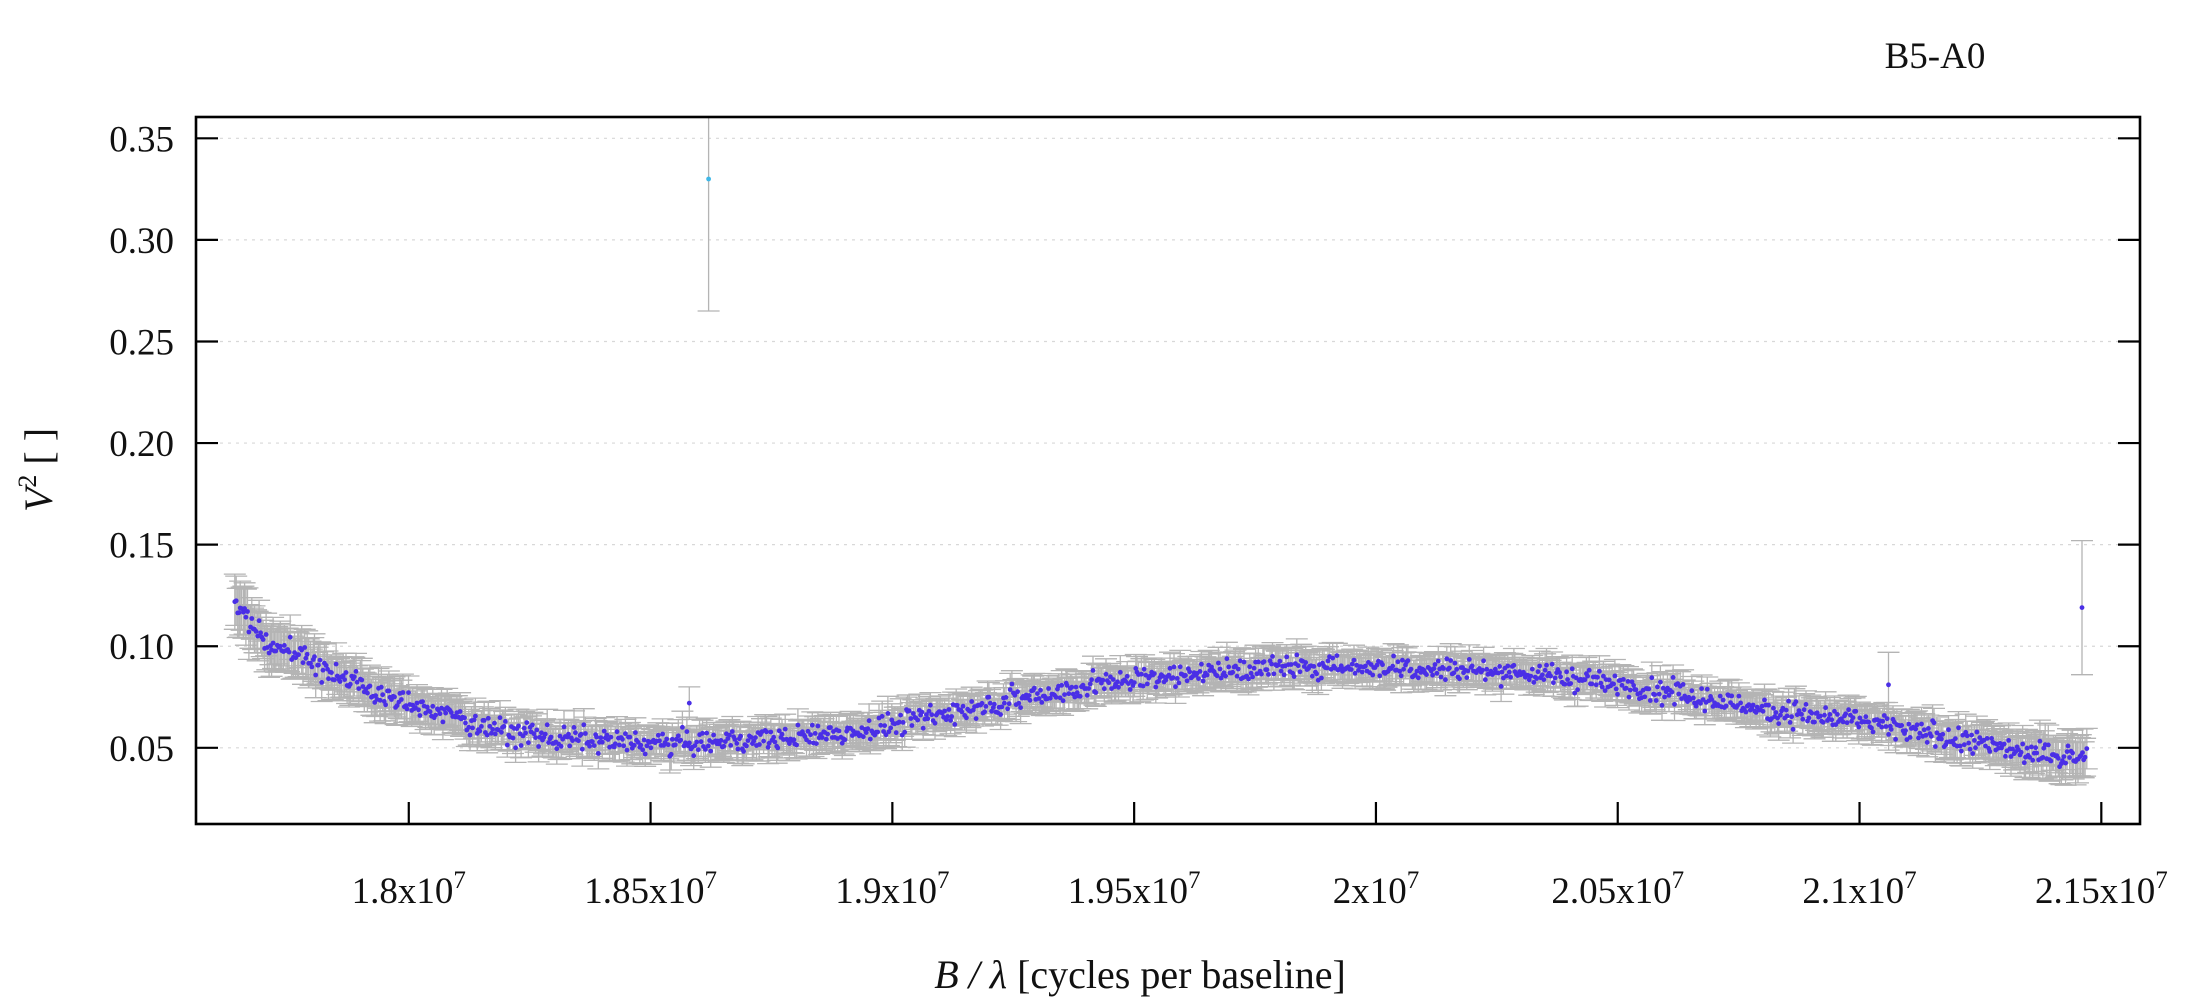  I want to click on x-tick-mantissa: 1.8x10, so click(403, 891).